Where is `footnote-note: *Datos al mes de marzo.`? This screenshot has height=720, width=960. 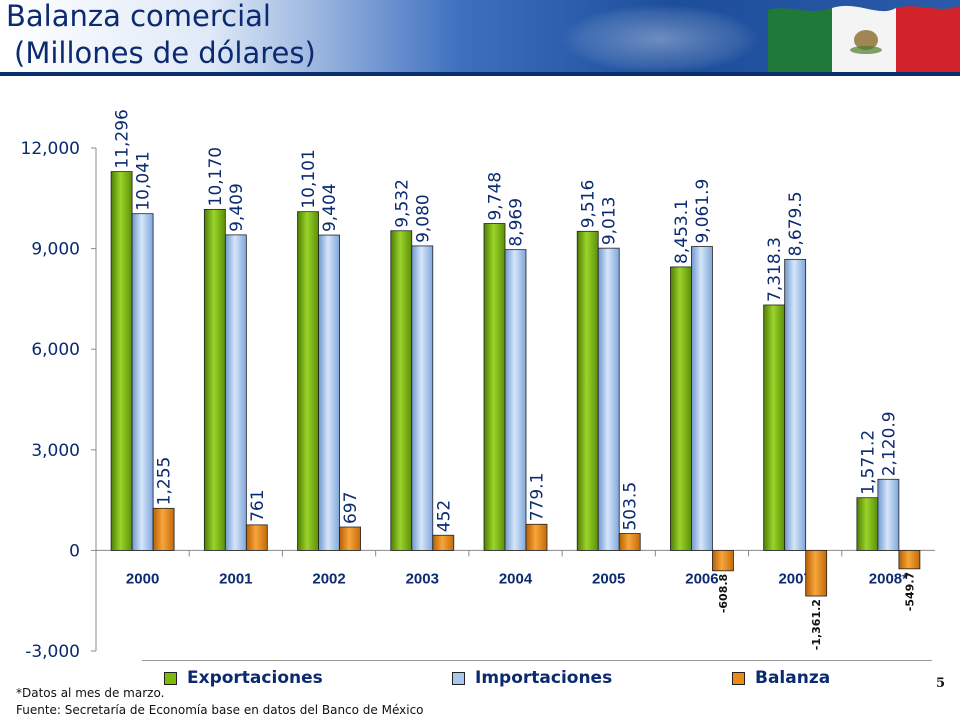 footnote-note: *Datos al mes de marzo. is located at coordinates (90, 693).